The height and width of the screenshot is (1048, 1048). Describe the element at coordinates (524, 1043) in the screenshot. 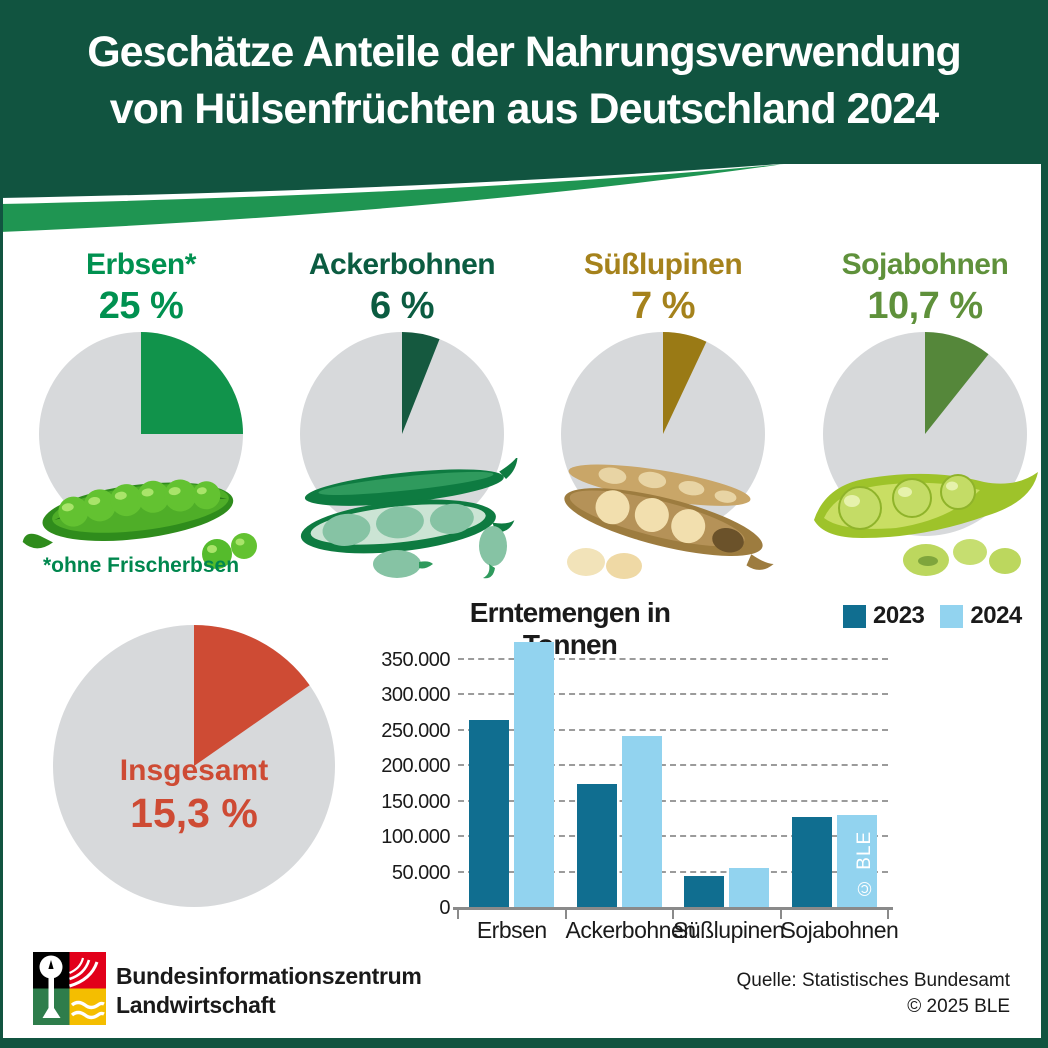

I see `frame-border-bottom` at that location.